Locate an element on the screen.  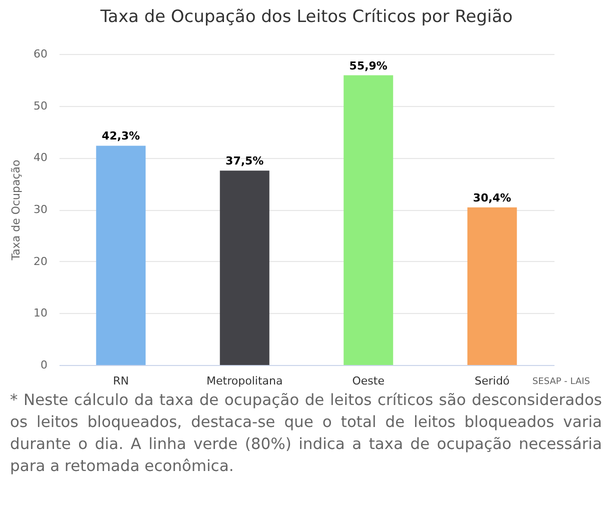
data-label: 55,9% is located at coordinates (368, 65).